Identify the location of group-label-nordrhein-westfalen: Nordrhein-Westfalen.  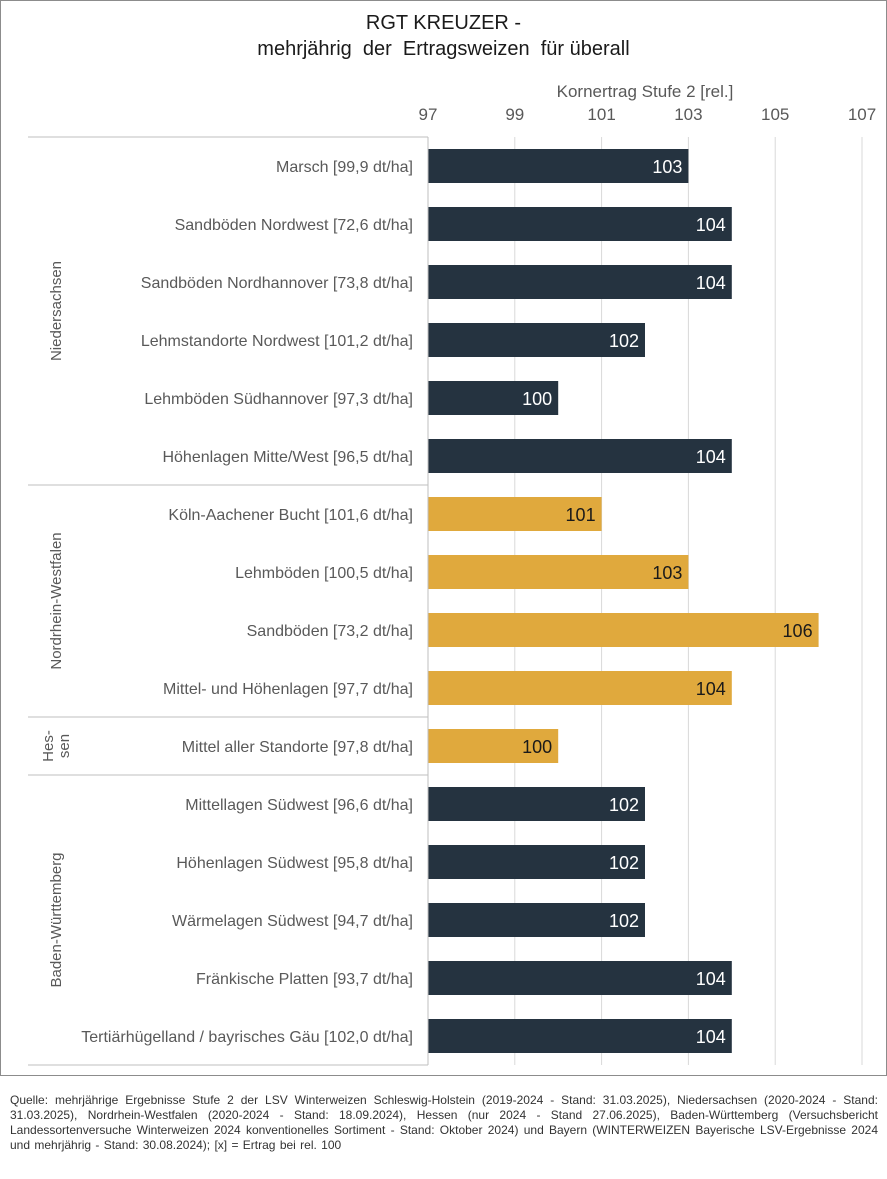
(56, 600).